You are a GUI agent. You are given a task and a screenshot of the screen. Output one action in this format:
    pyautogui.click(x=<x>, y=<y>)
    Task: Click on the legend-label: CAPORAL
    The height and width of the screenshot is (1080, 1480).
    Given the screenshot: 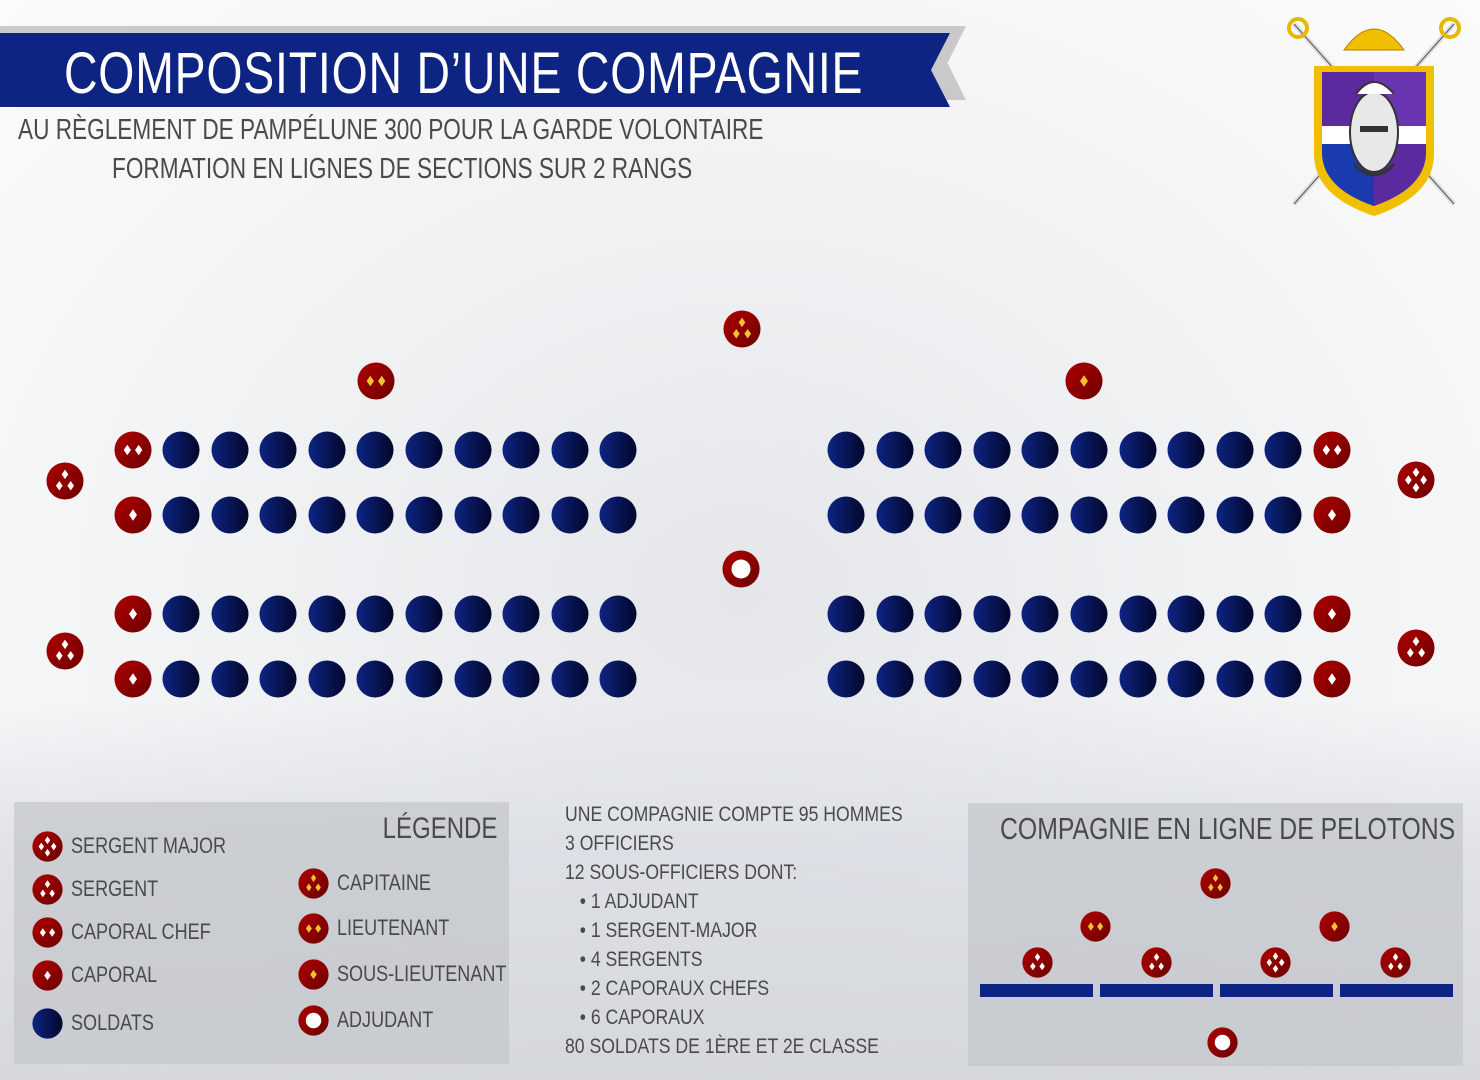 What is the action you would take?
    pyautogui.click(x=114, y=974)
    